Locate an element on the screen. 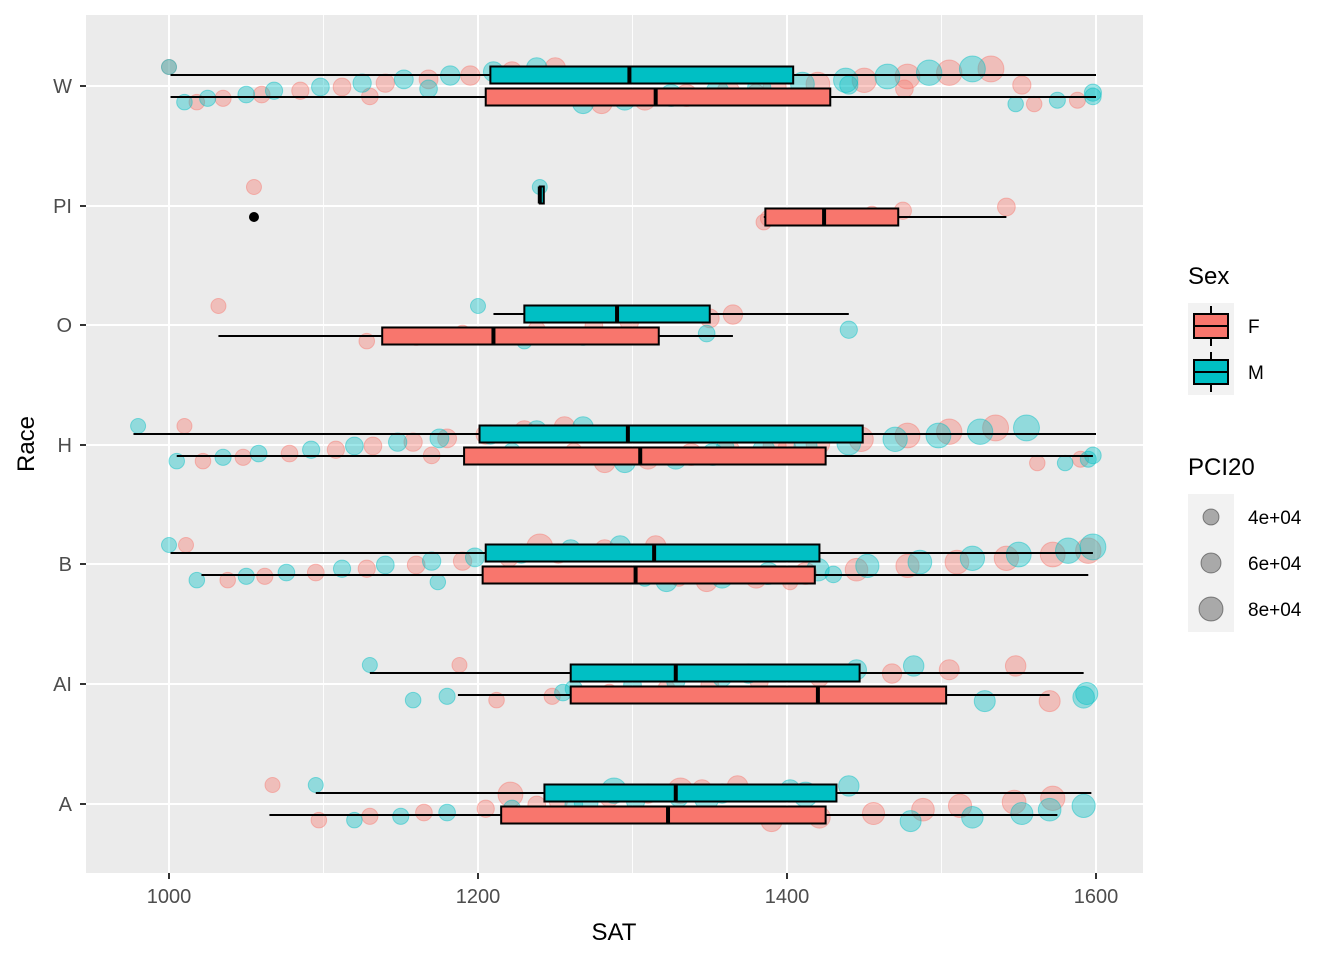 Image resolution: width=1344 pixels, height=960 pixels. legend-size-label-1: 6e+04 is located at coordinates (1275, 564).